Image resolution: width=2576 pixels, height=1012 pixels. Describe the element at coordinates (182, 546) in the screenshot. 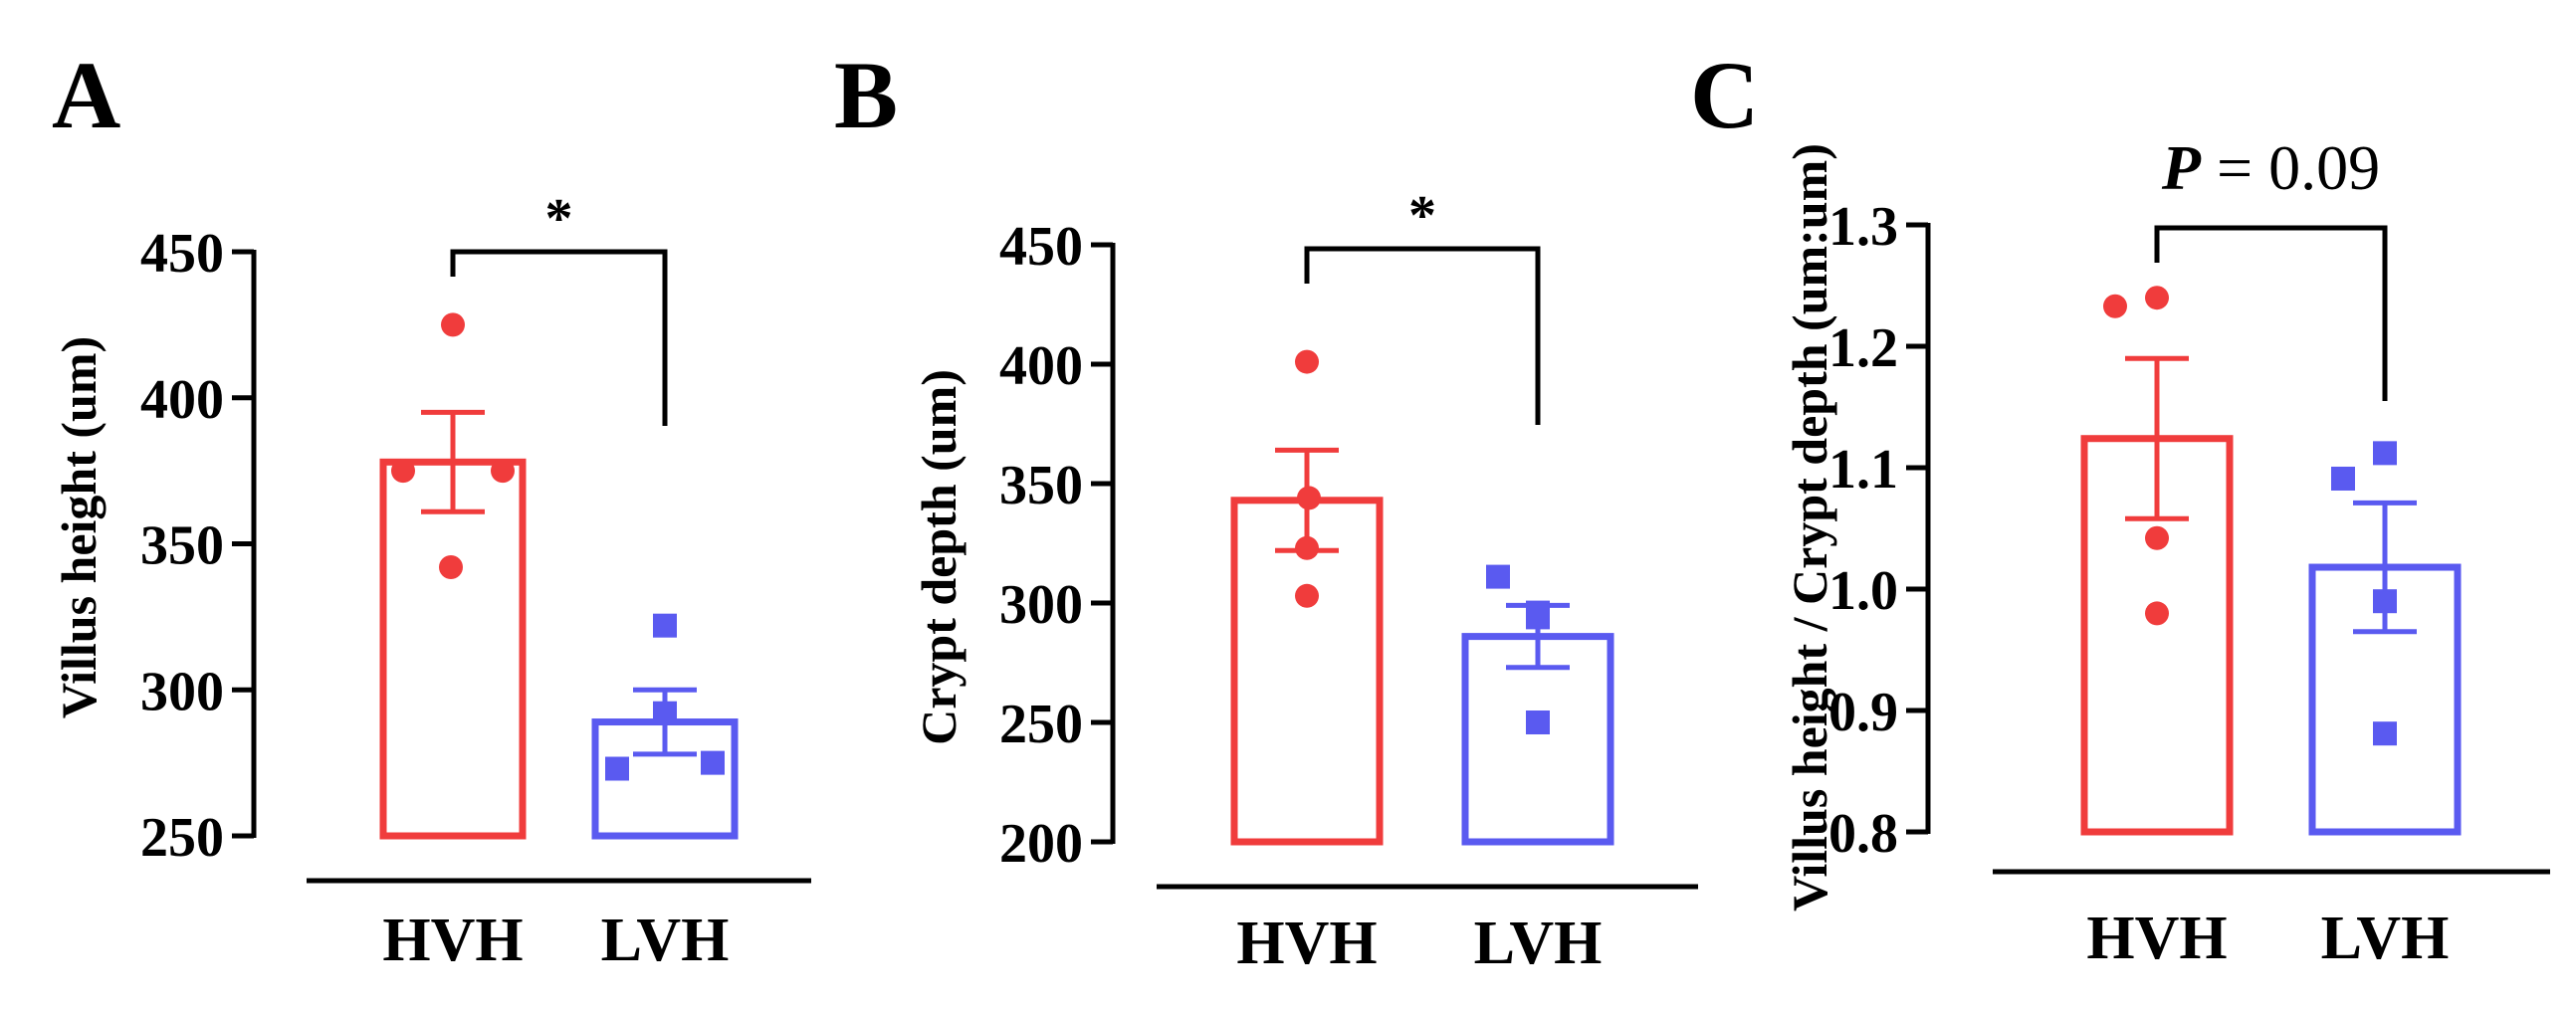

I see `panel-a-y-tick-label: 350` at that location.